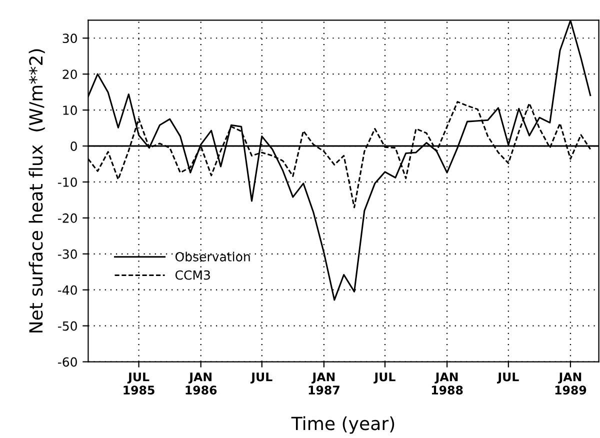 The image size is (600, 438). What do you see at coordinates (67, 254) in the screenshot?
I see `y-tick-label: -30` at bounding box center [67, 254].